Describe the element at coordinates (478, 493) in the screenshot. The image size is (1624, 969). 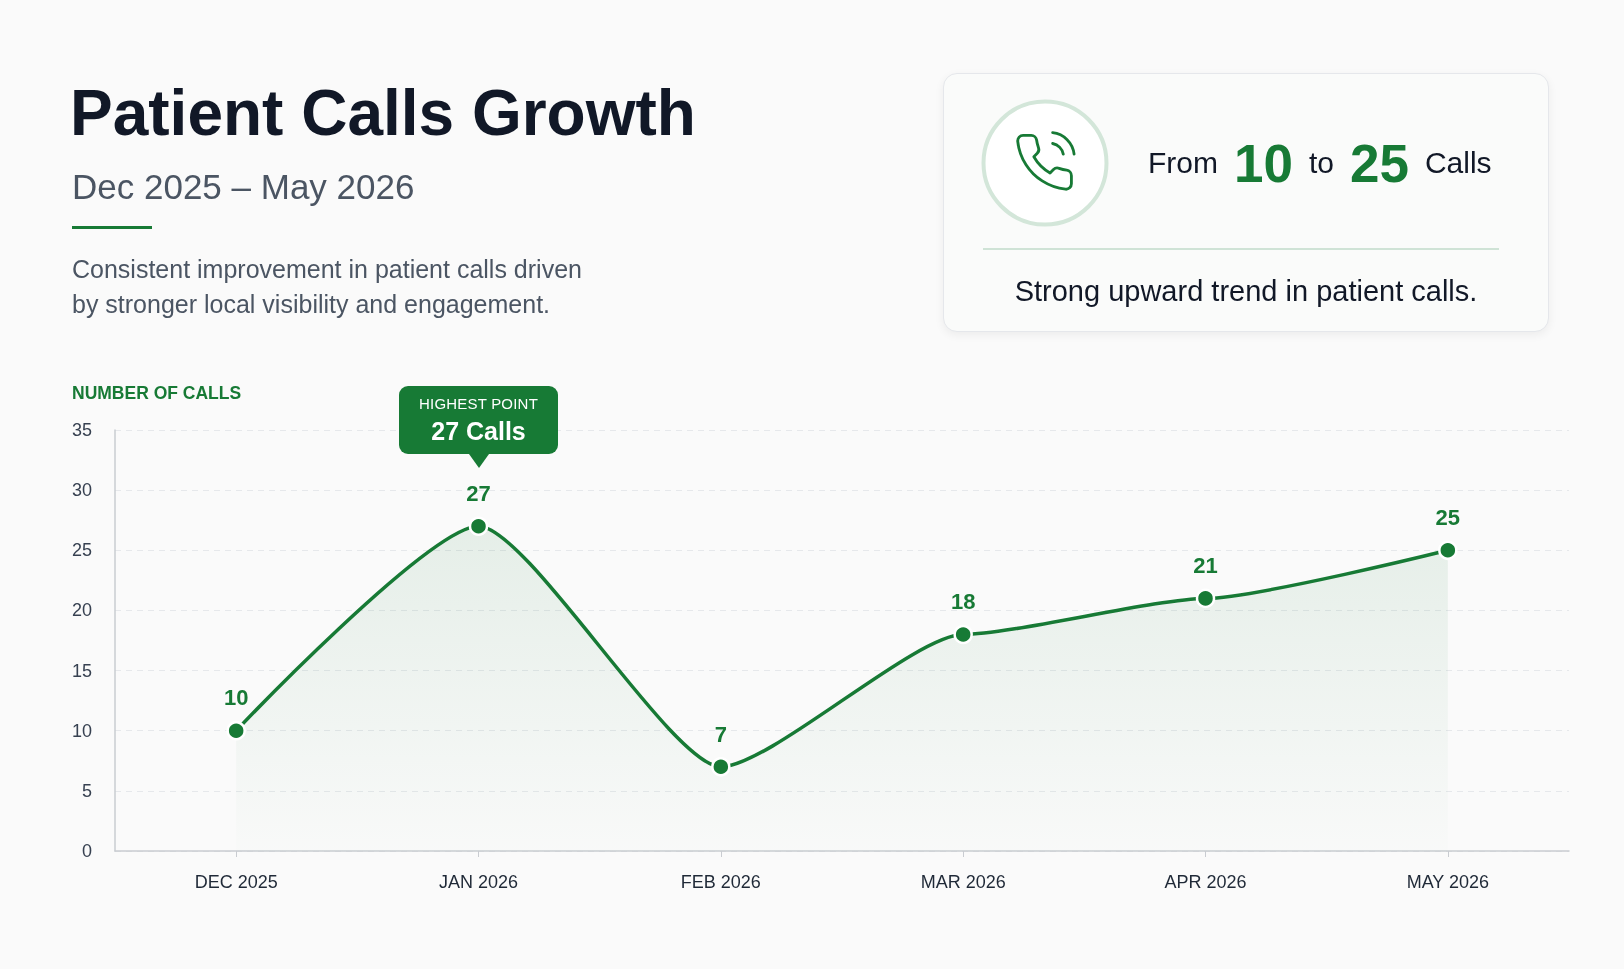
I see `data-label: 27` at that location.